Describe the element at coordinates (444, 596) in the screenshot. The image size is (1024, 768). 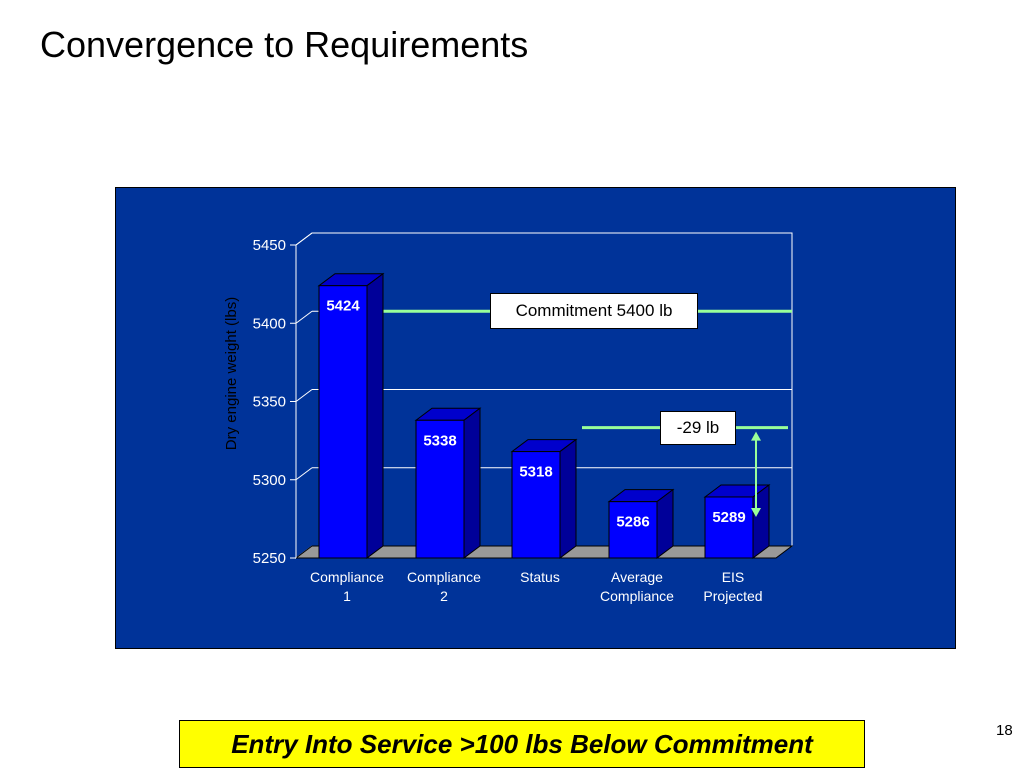
I see `x-category-label: 2` at that location.